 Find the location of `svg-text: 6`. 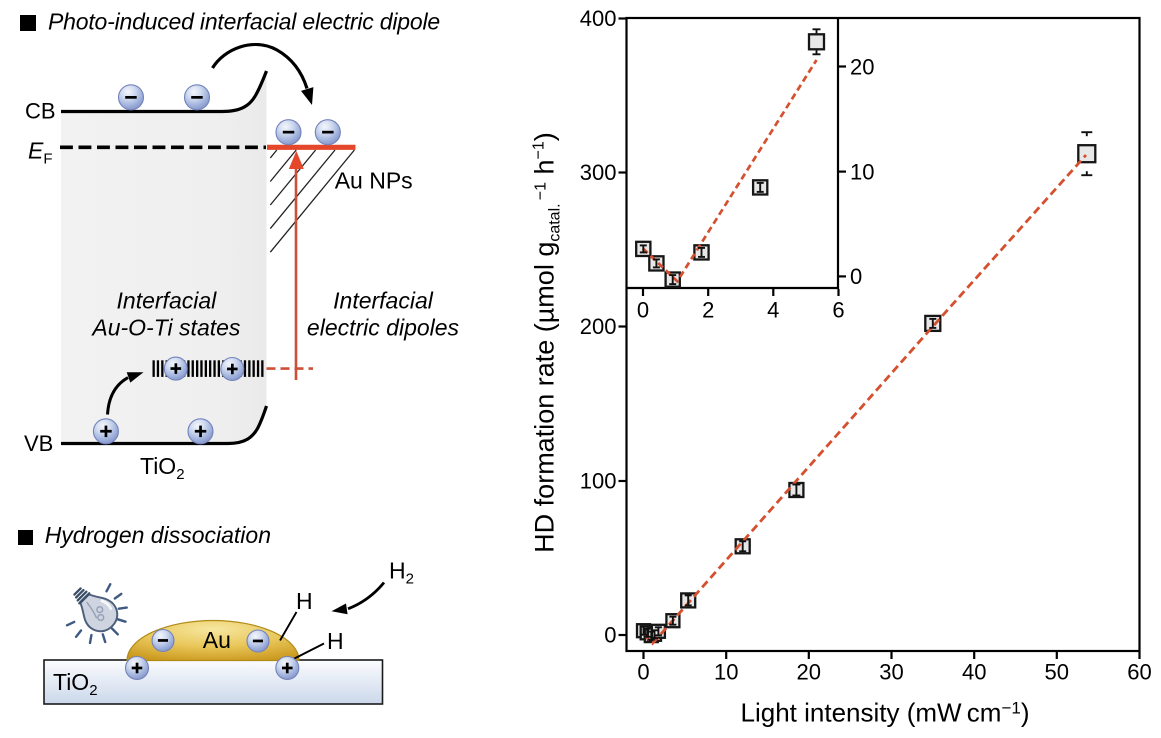

svg-text: 6 is located at coordinates (838, 310).